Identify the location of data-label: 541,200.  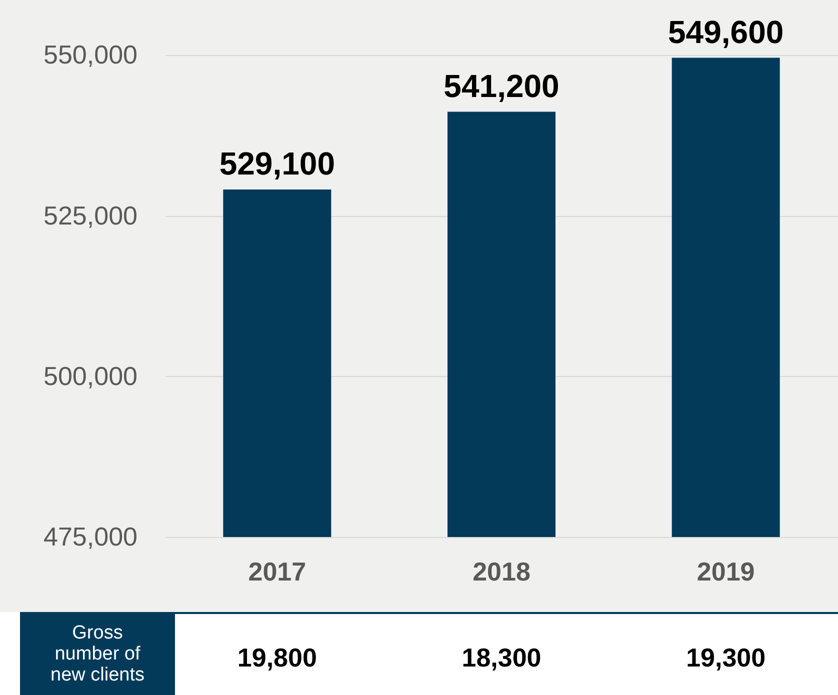
(502, 86).